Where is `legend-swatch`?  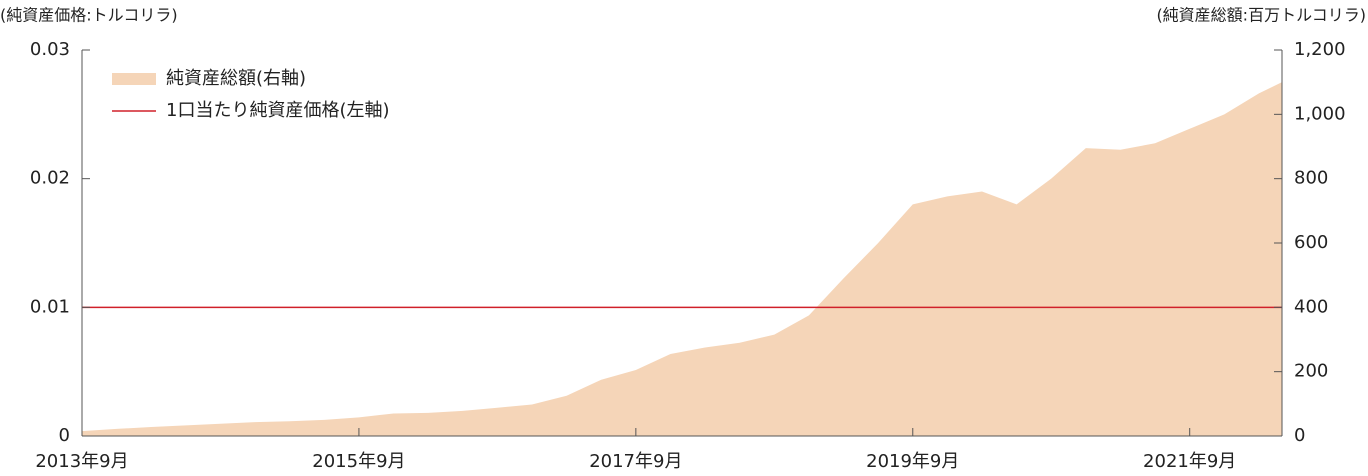
legend-swatch is located at coordinates (134, 79).